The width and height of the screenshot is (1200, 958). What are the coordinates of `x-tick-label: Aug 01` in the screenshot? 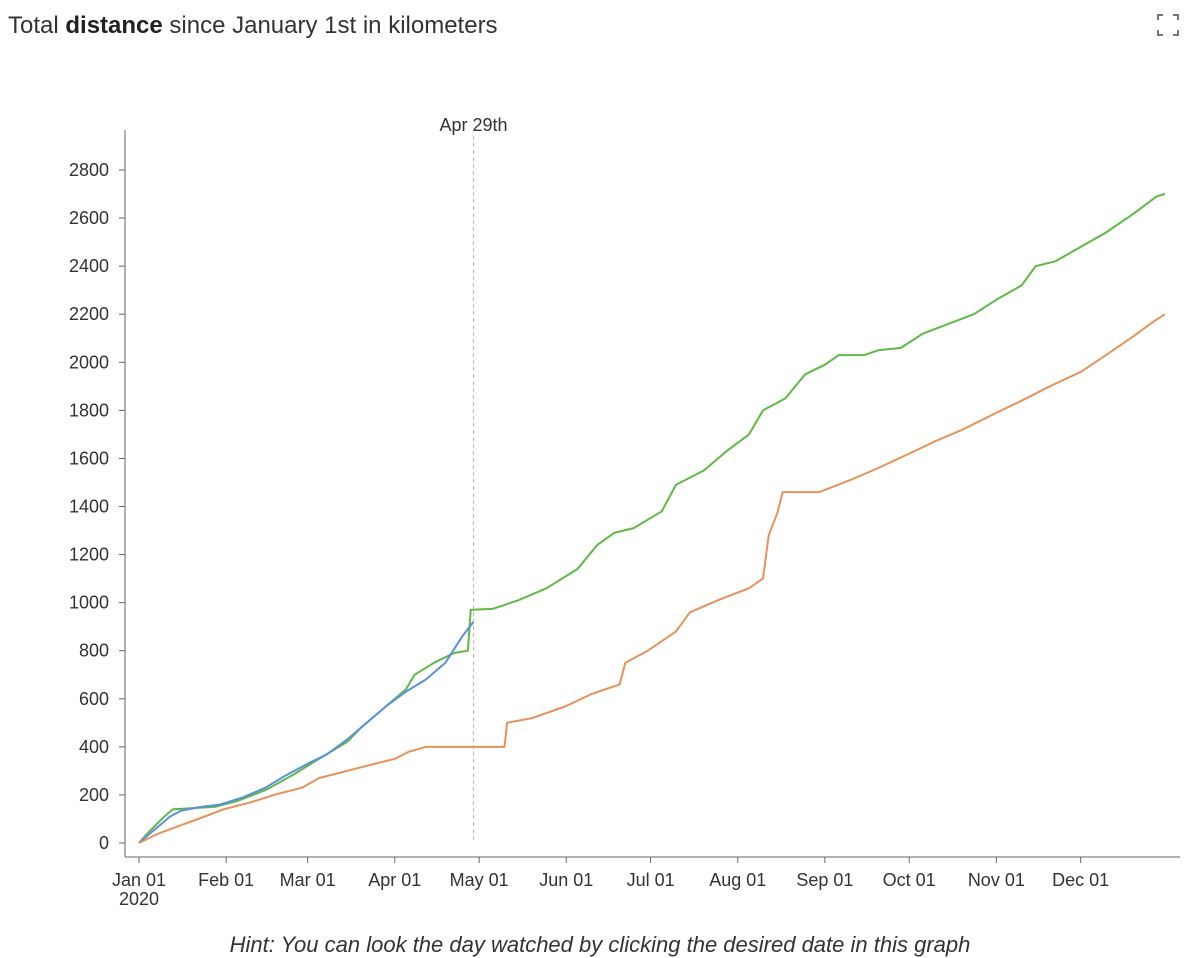 It's located at (737, 880).